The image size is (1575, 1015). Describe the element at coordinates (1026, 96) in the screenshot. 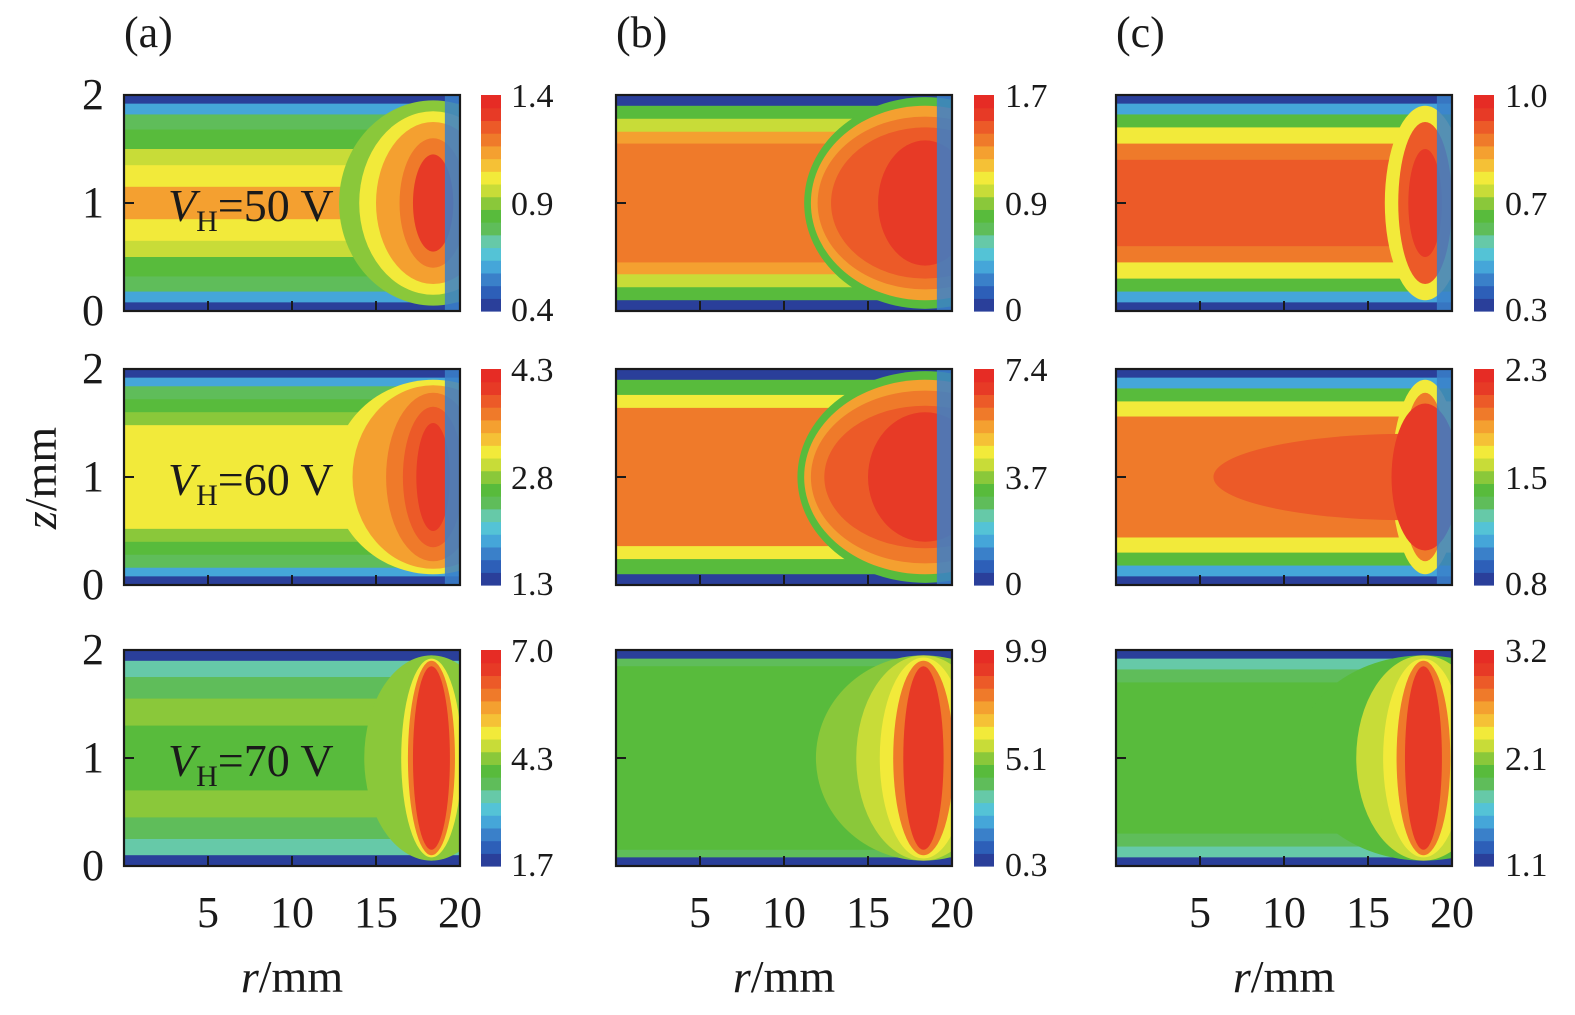

I see `colorbar-tick-label: 1.7` at that location.